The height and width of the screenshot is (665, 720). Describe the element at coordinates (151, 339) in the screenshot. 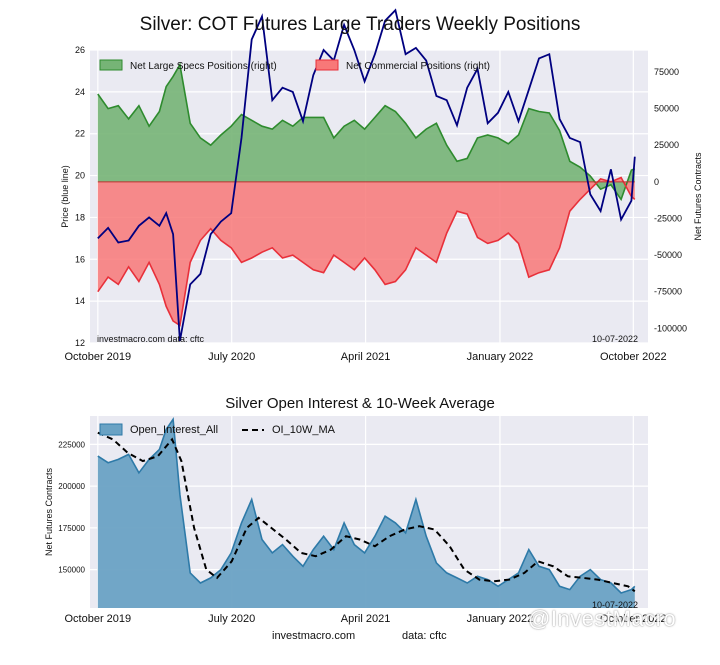

I see `annotation-source-top: investmacro.com data: cftc` at that location.